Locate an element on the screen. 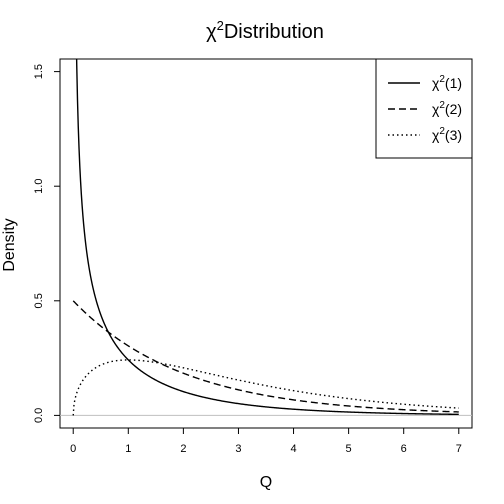  x-axis-label: Q is located at coordinates (266, 482).